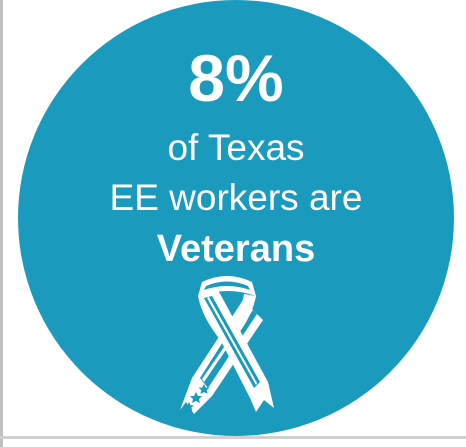 The image size is (466, 447). Describe the element at coordinates (236, 147) in the screenshot. I see `stat-caption-line-1: of Texas` at that location.